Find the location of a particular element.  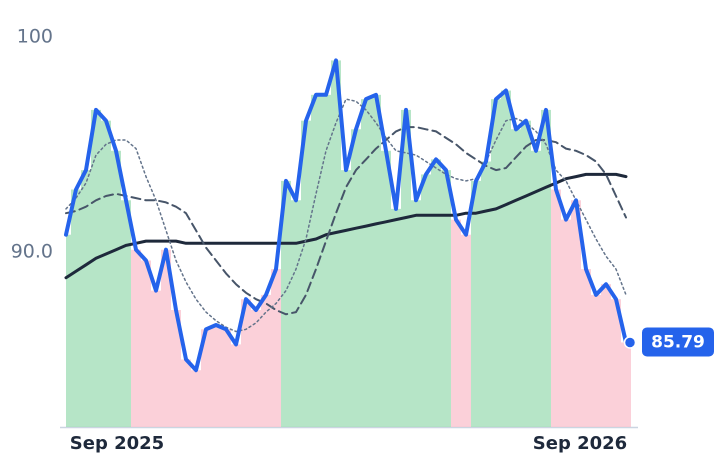

value-label: 85.79 is located at coordinates (678, 342).